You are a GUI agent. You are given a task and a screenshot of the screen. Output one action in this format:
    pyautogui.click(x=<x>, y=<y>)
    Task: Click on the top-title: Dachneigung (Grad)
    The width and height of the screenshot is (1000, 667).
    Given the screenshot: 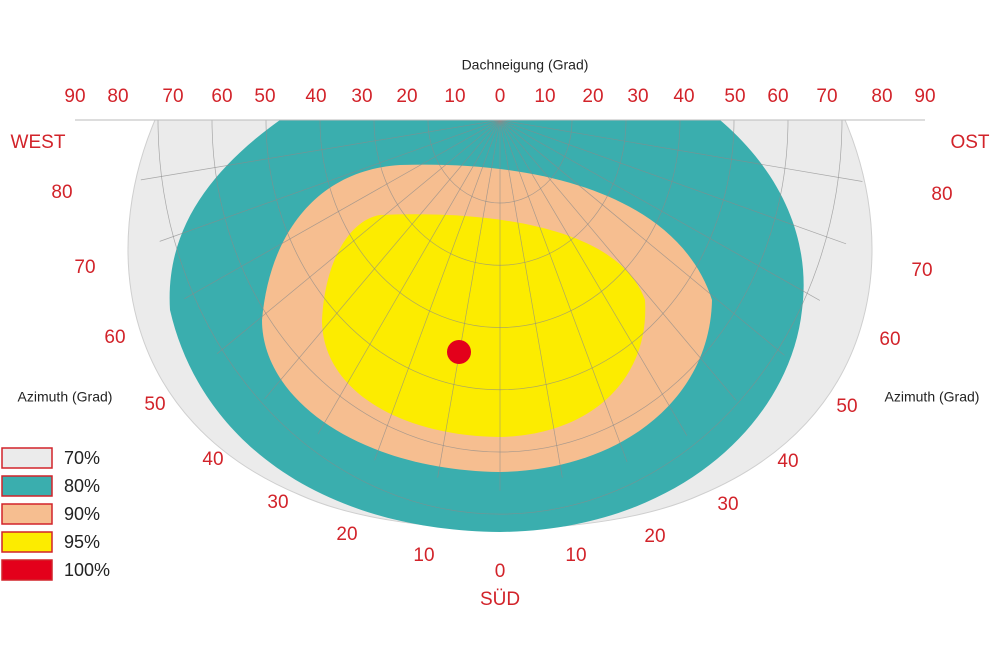 What is the action you would take?
    pyautogui.click(x=525, y=65)
    